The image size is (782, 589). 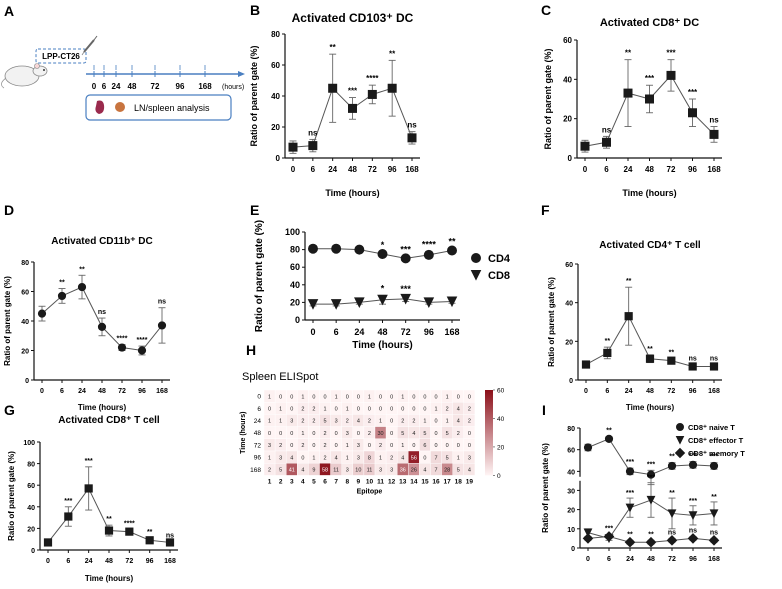 What do you see at coordinates (424, 446) in the screenshot?
I see `heatmap-value: 6` at bounding box center [424, 446].